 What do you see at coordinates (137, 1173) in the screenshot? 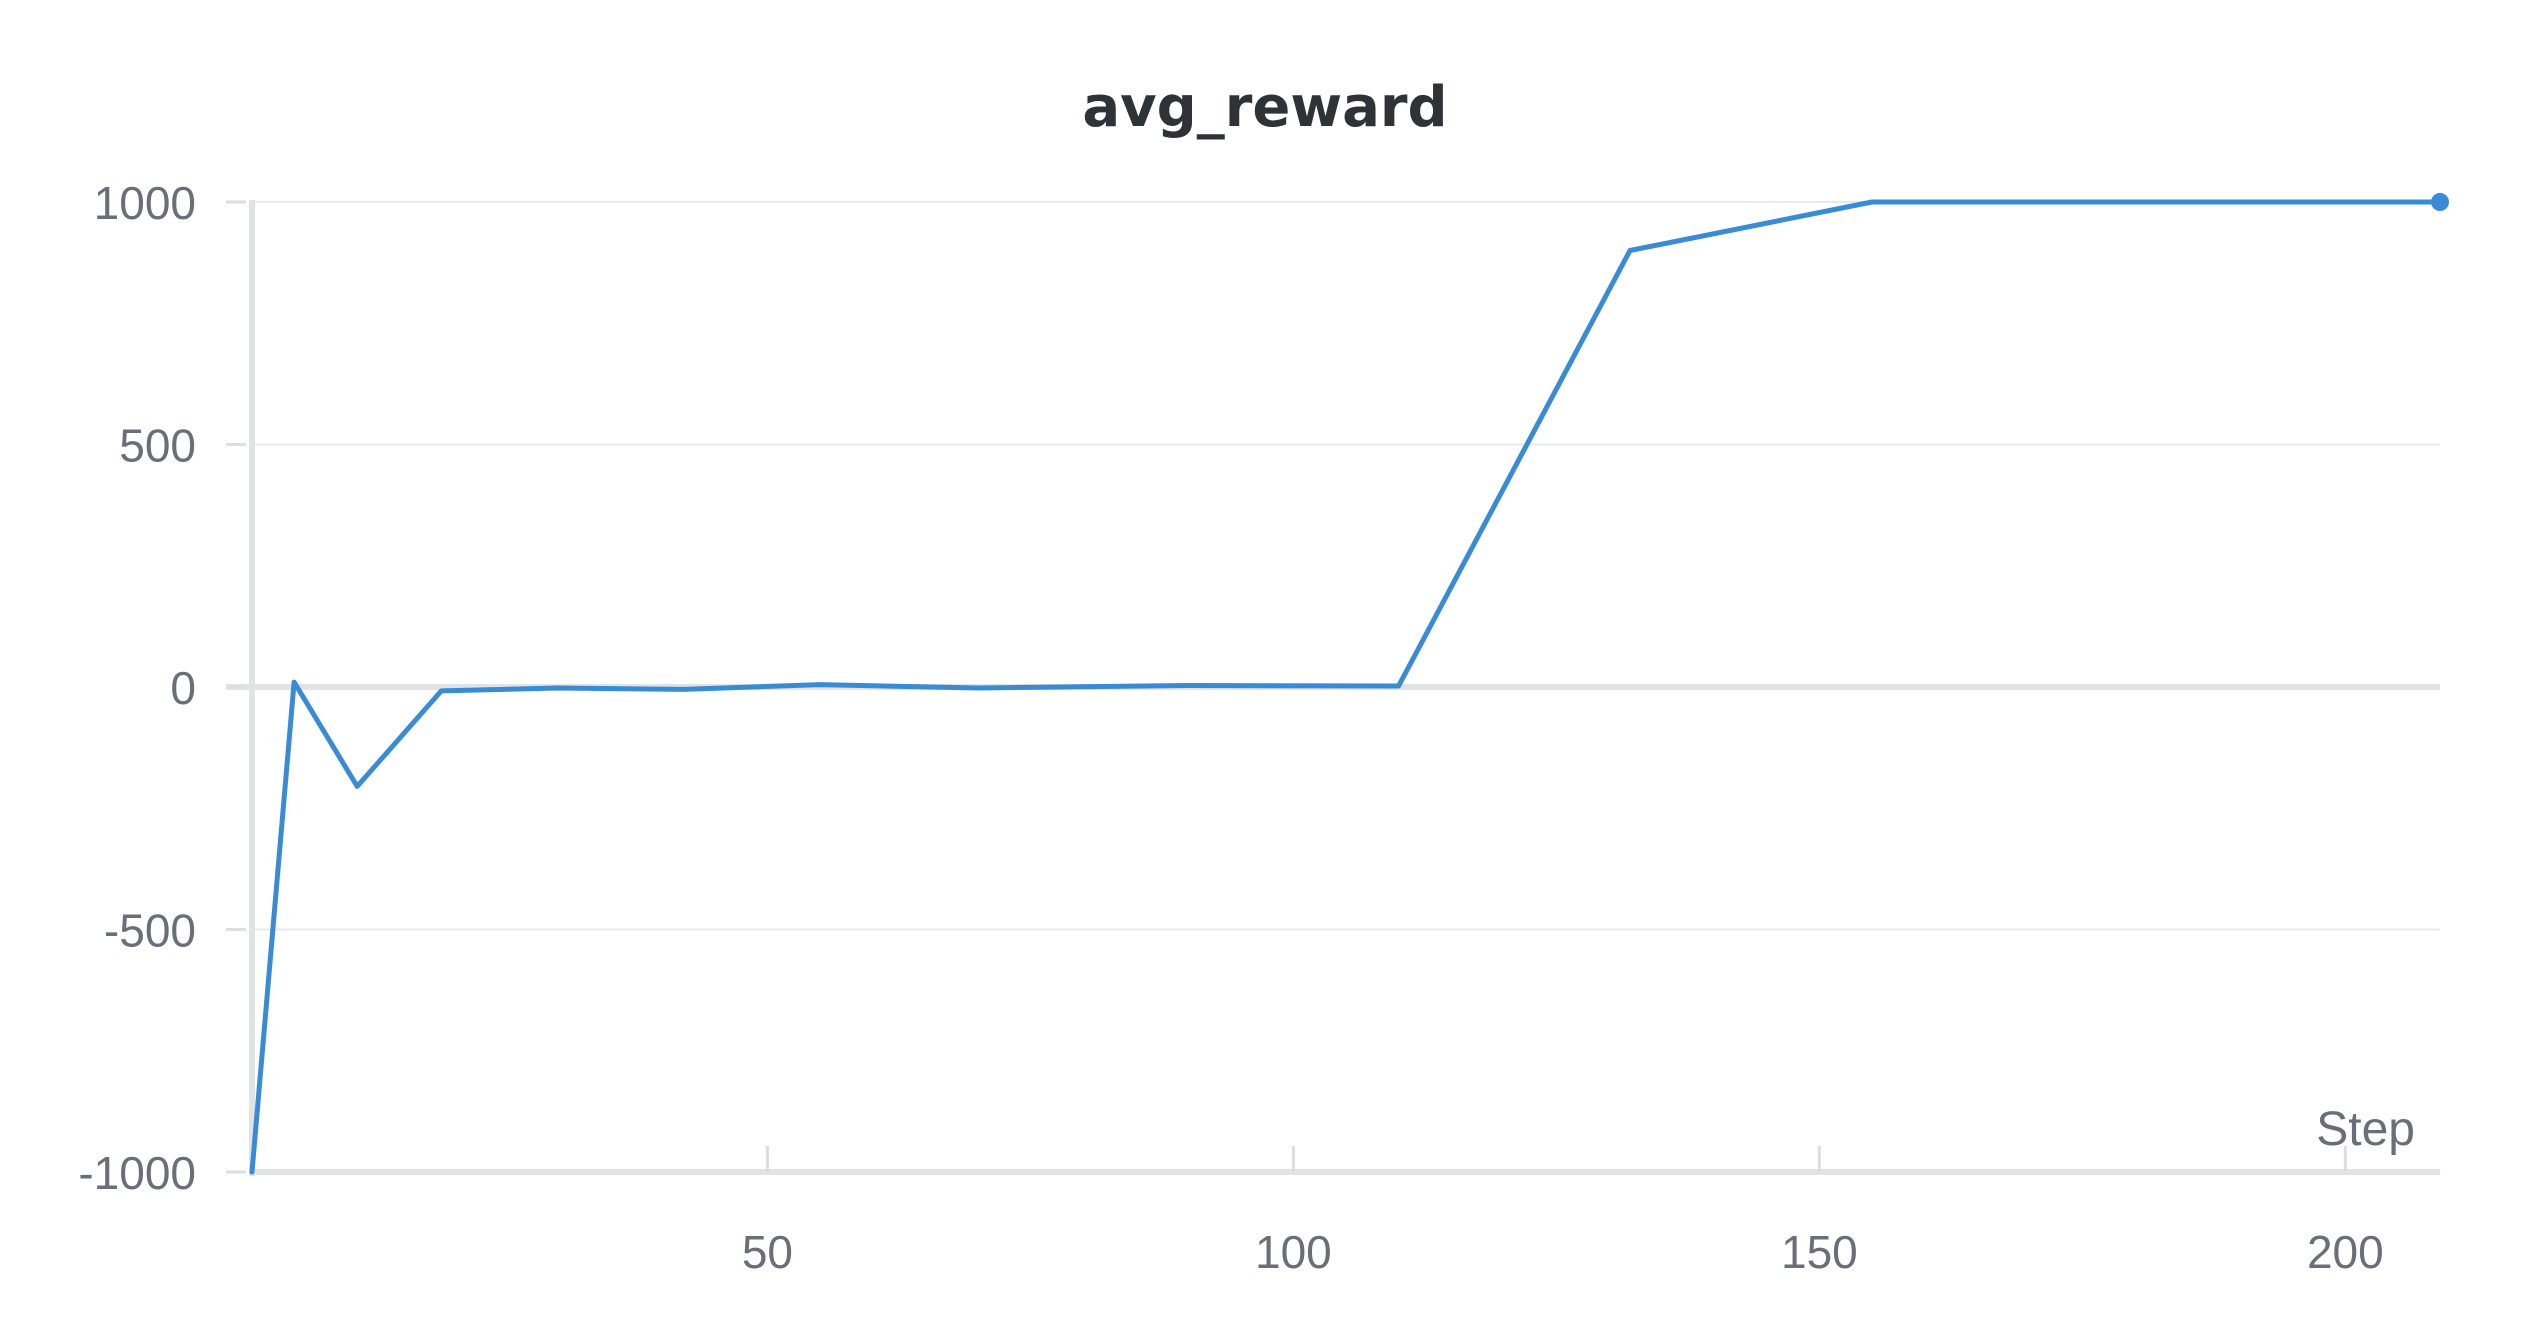
I see `y-tick-label: -1000` at bounding box center [137, 1173].